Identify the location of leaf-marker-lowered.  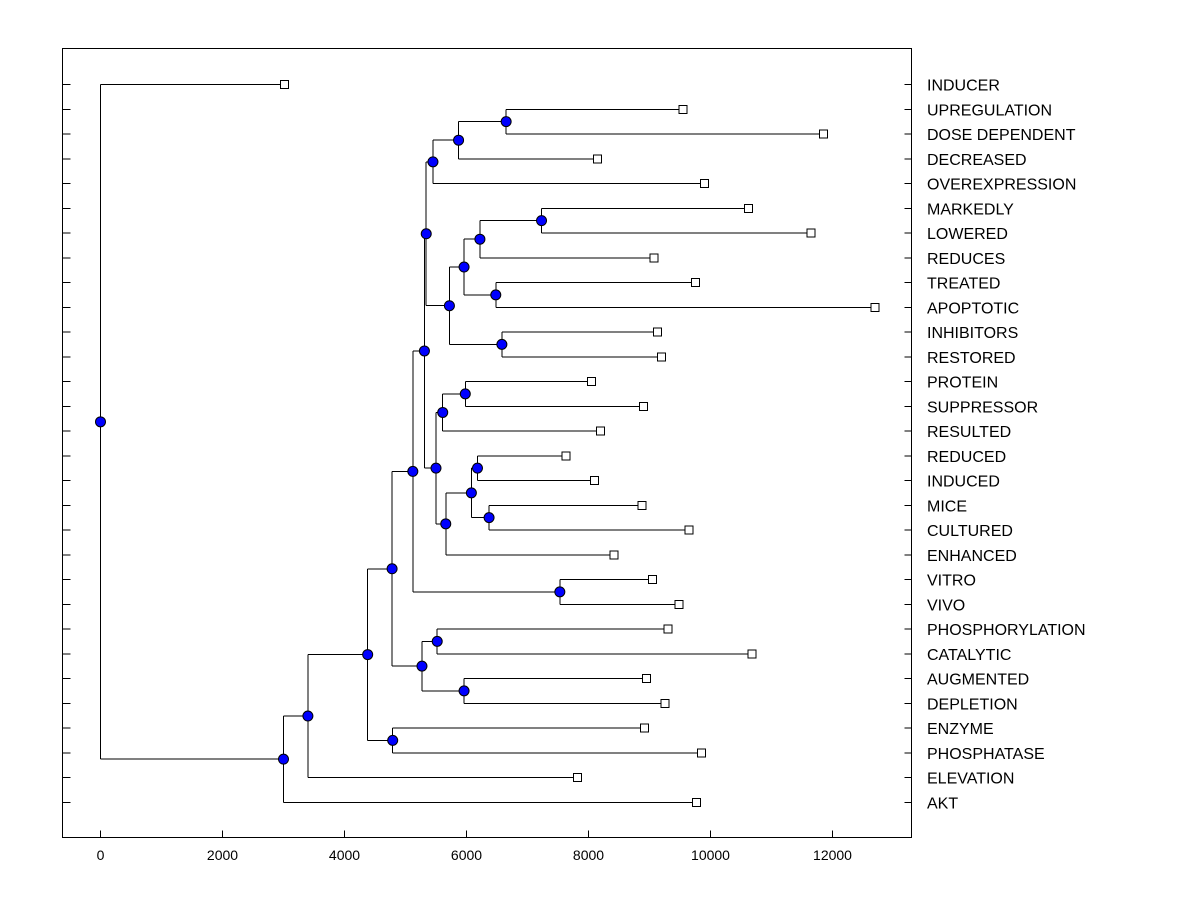
(811, 233).